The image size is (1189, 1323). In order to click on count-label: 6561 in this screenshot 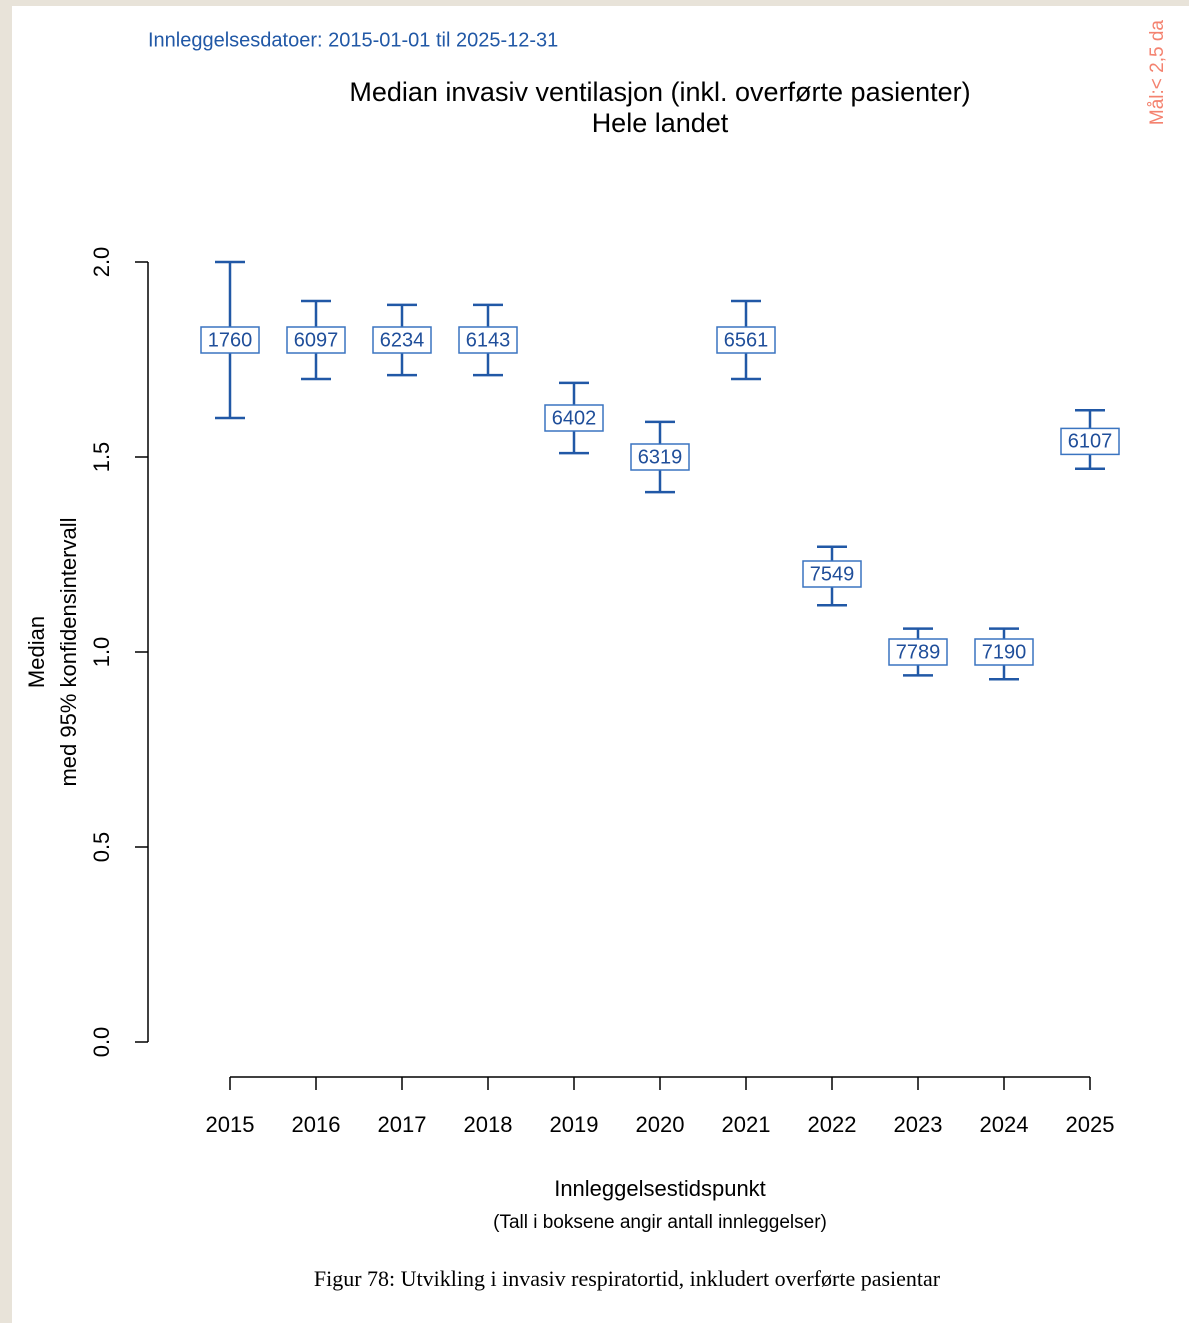, I will do `click(746, 340)`.